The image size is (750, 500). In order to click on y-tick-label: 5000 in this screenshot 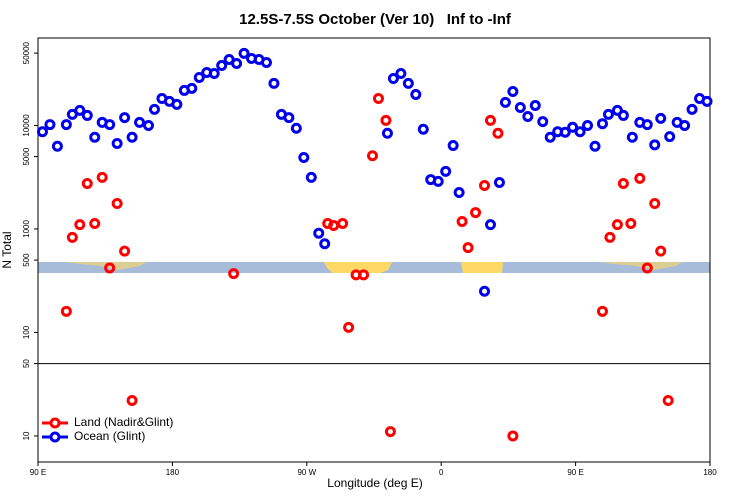, I will do `click(26, 156)`.